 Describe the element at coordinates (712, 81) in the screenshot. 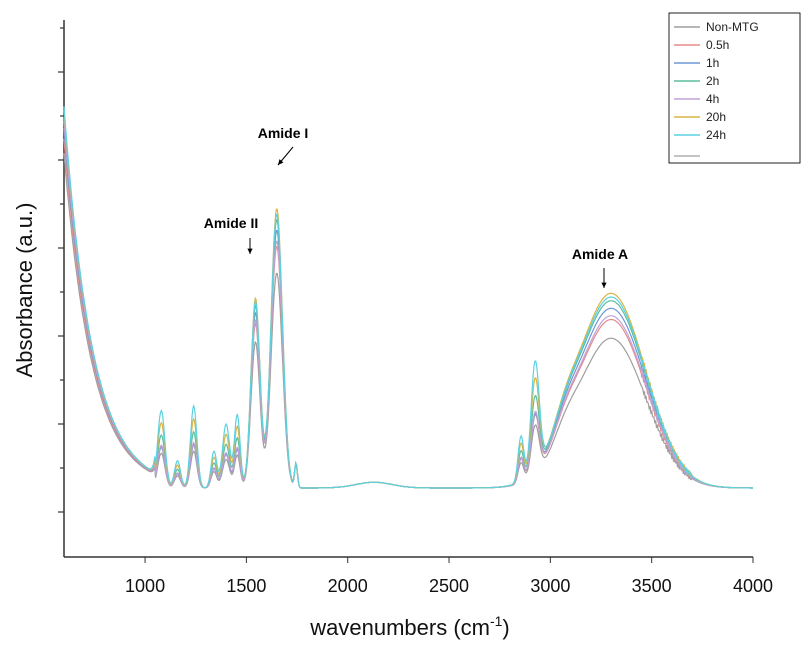

I see `legend-label: 2h` at that location.